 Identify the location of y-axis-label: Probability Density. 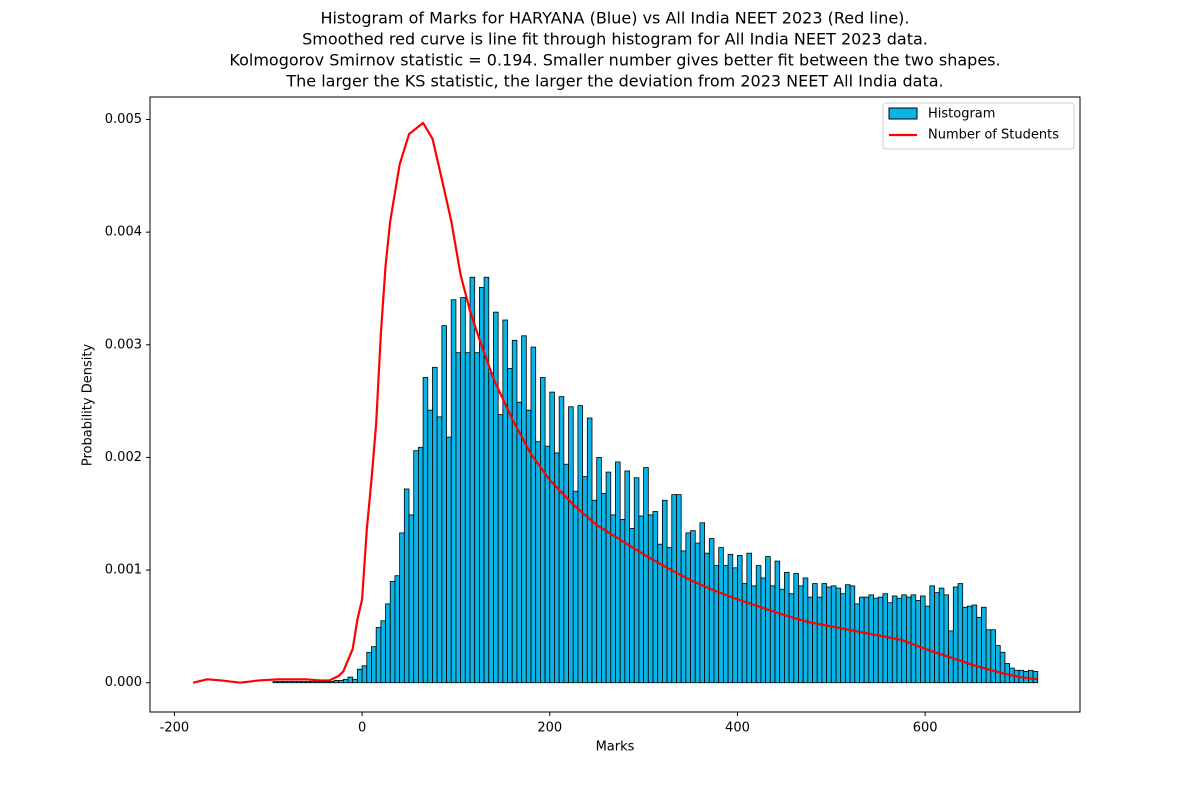
(88, 405).